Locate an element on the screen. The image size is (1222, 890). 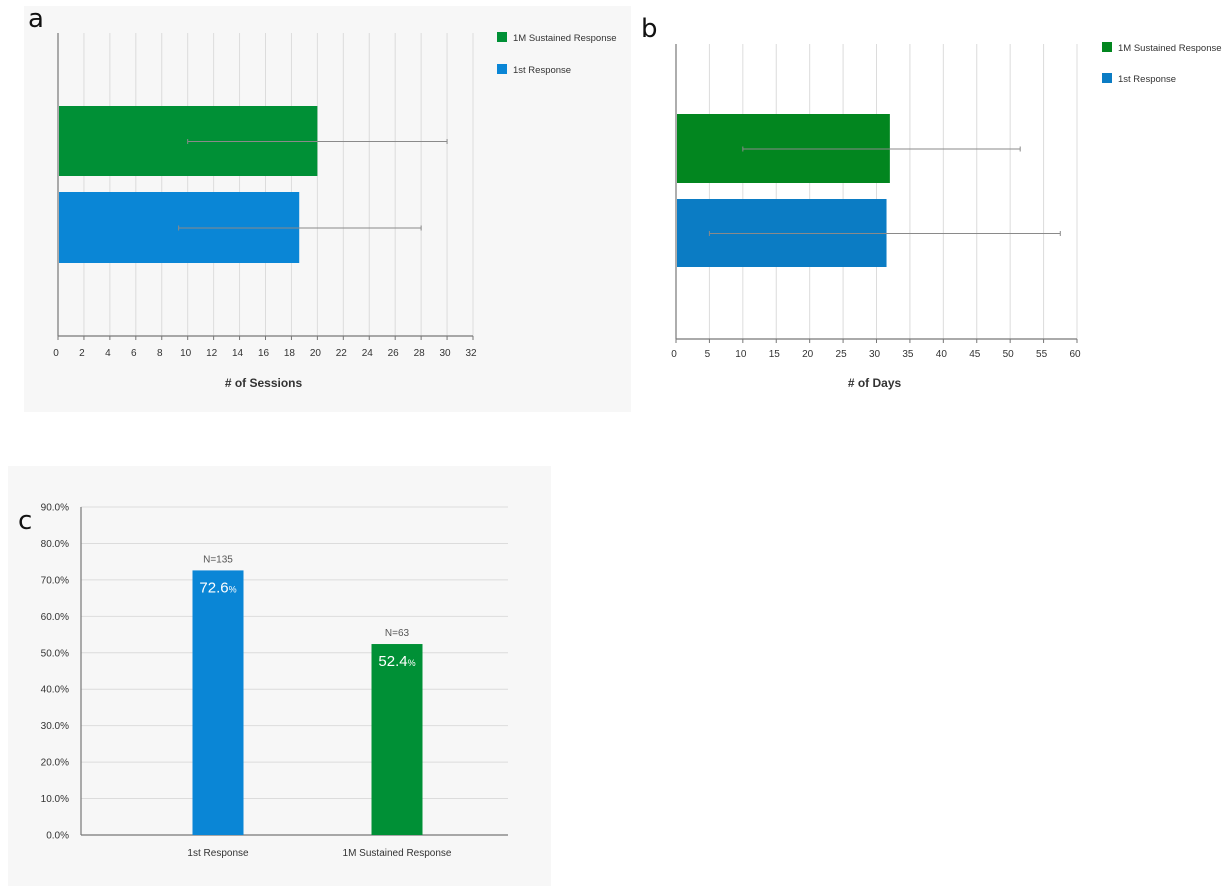
y-tick-label: 50.0% is located at coordinates (55, 653).